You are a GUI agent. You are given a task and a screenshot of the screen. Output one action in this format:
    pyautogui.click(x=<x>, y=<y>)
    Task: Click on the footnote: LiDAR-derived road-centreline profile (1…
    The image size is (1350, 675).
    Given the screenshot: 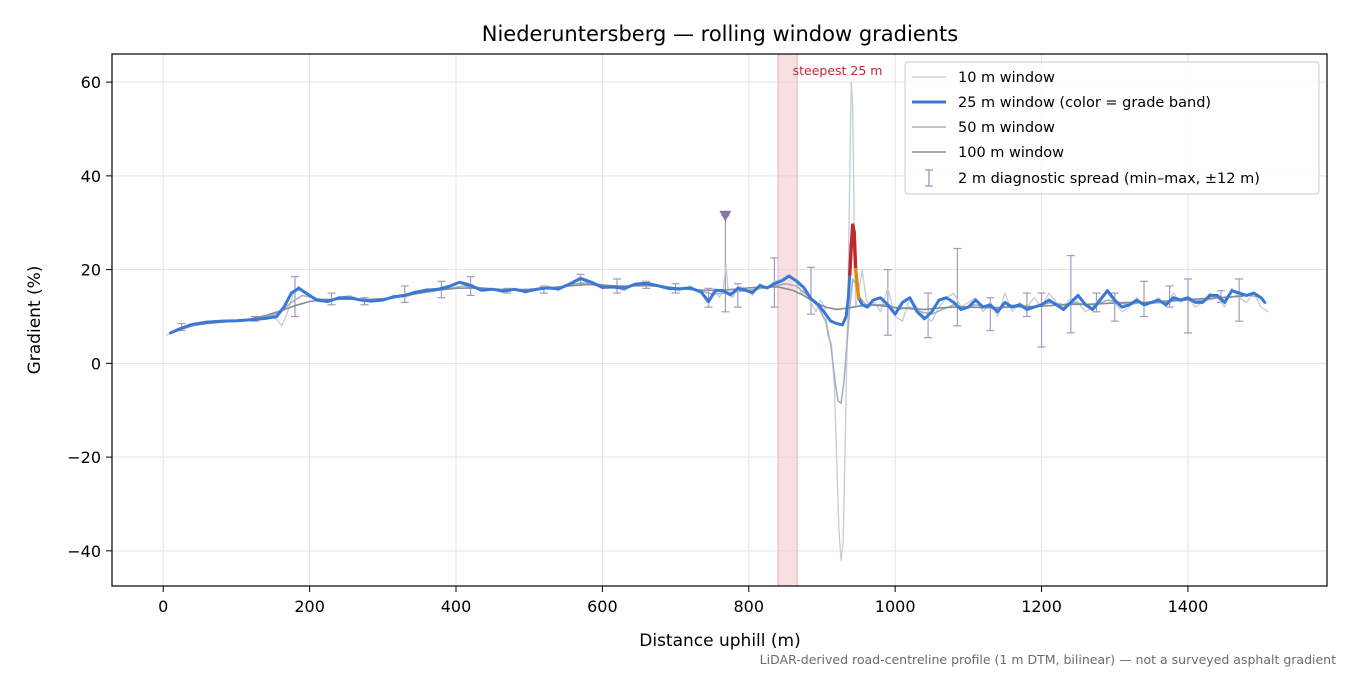 What is the action you would take?
    pyautogui.click(x=1048, y=659)
    